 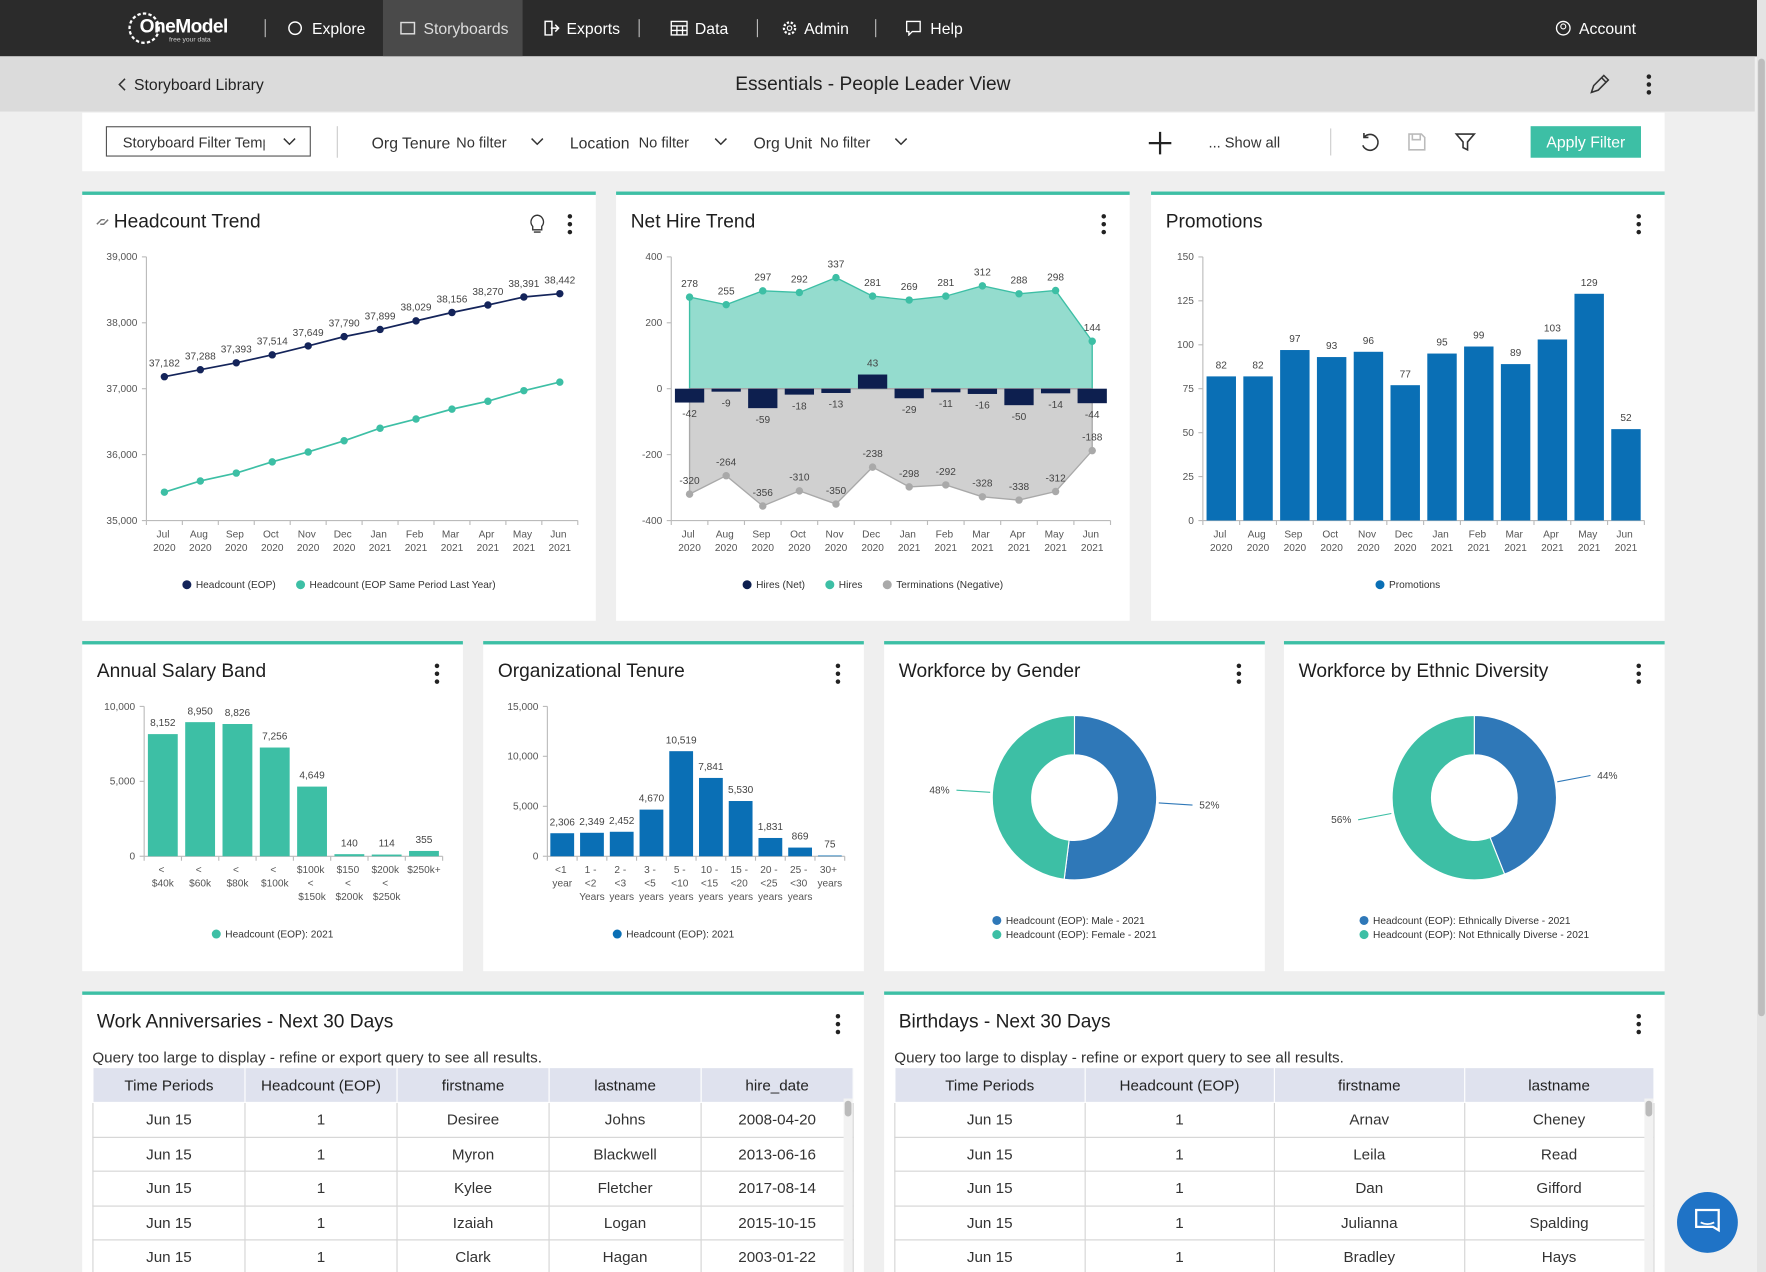 I want to click on nav-item: Admin, so click(x=826, y=28).